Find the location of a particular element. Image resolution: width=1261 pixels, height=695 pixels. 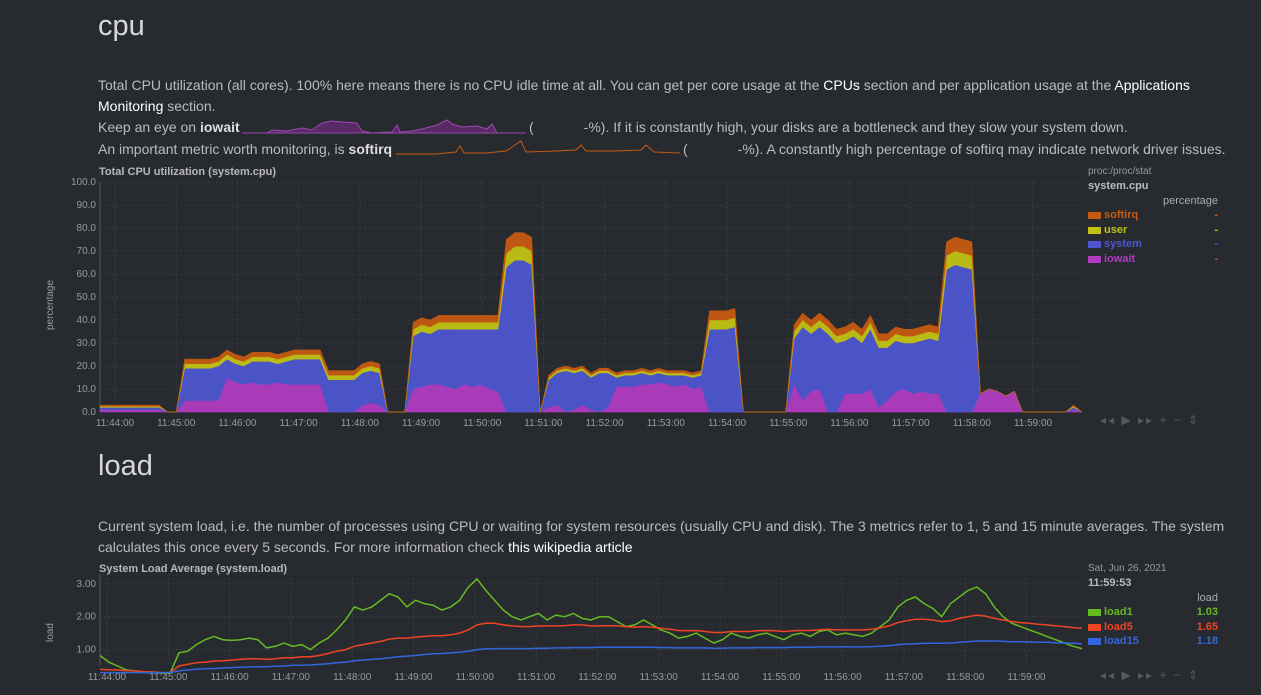

cpu-legend-name: softirq is located at coordinates (1121, 215).